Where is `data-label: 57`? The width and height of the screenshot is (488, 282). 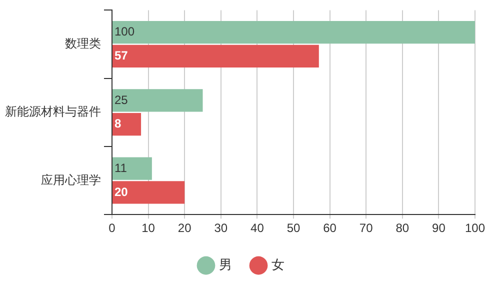
data-label: 57 is located at coordinates (121, 55).